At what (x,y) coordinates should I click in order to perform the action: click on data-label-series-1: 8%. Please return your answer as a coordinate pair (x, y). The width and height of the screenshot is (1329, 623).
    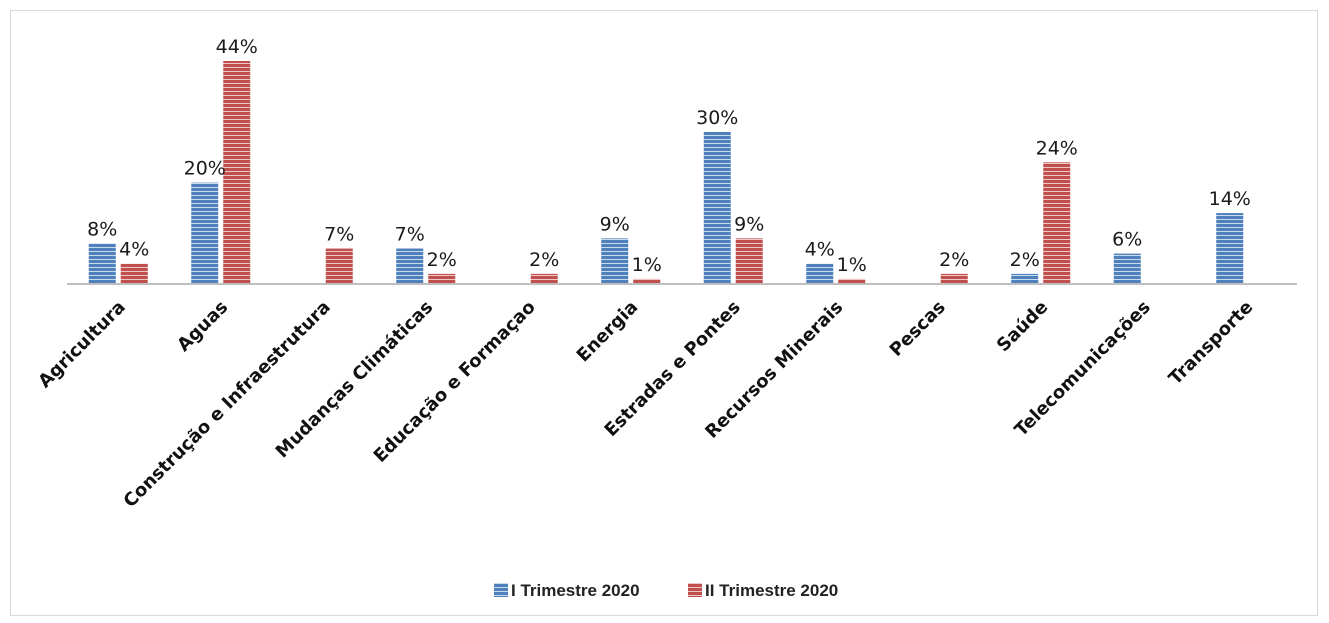
    Looking at the image, I should click on (102, 229).